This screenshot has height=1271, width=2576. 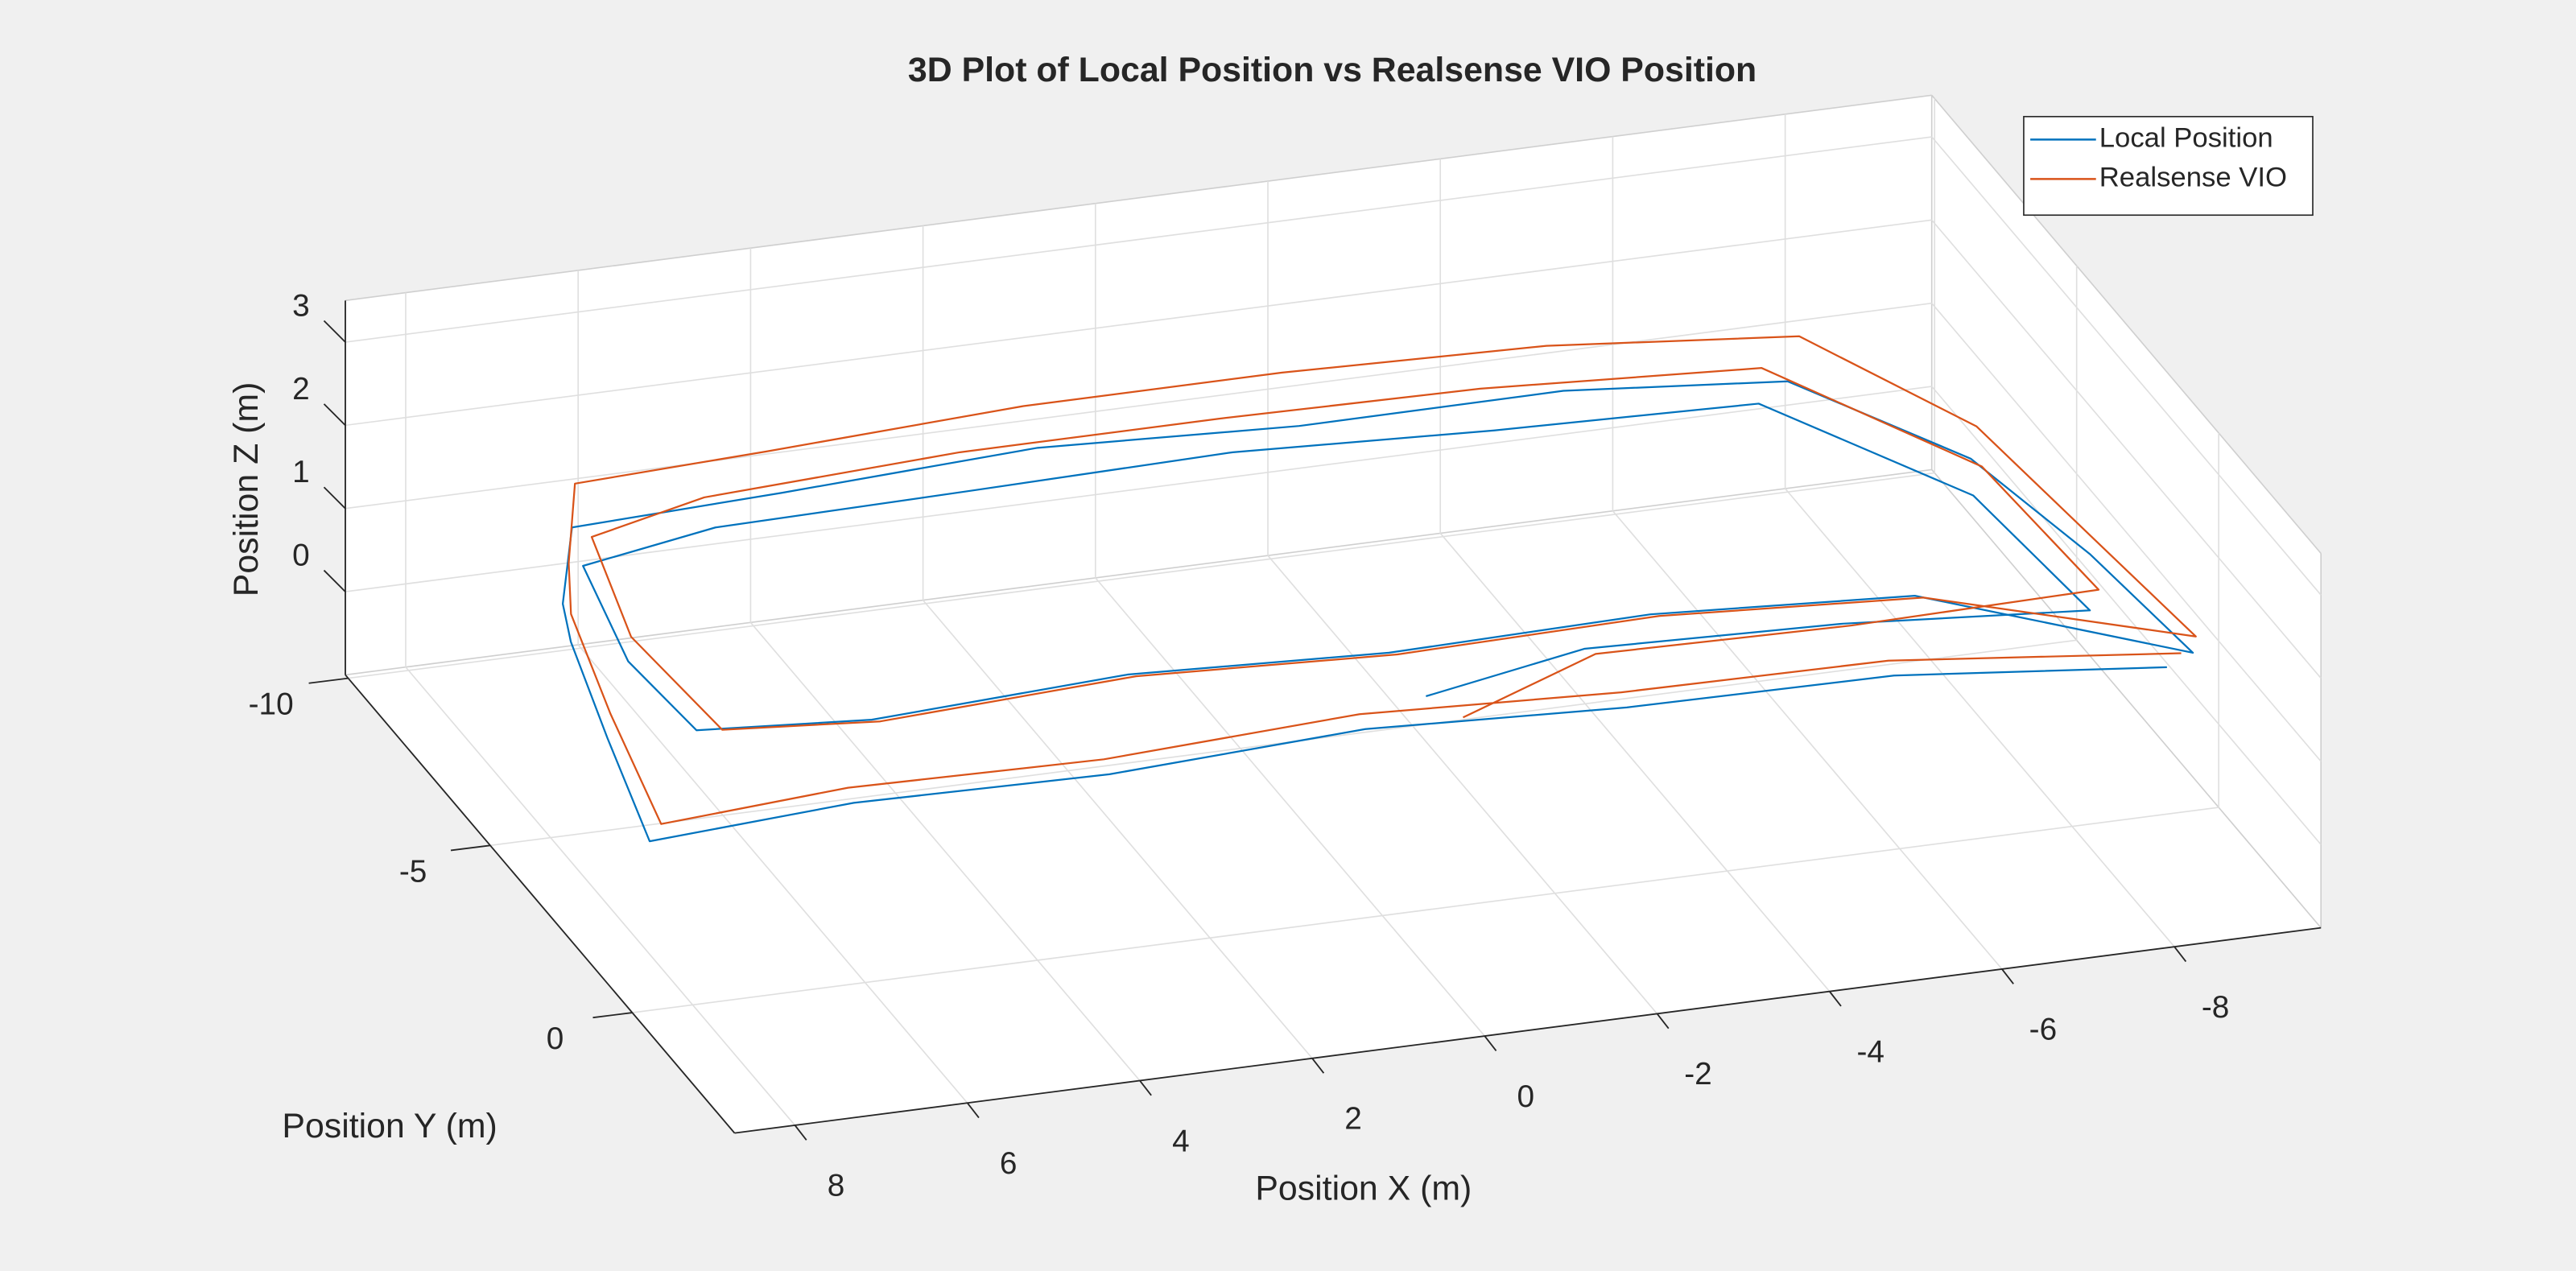 What do you see at coordinates (246, 489) in the screenshot?
I see `z-axis-label: Position Z (m)` at bounding box center [246, 489].